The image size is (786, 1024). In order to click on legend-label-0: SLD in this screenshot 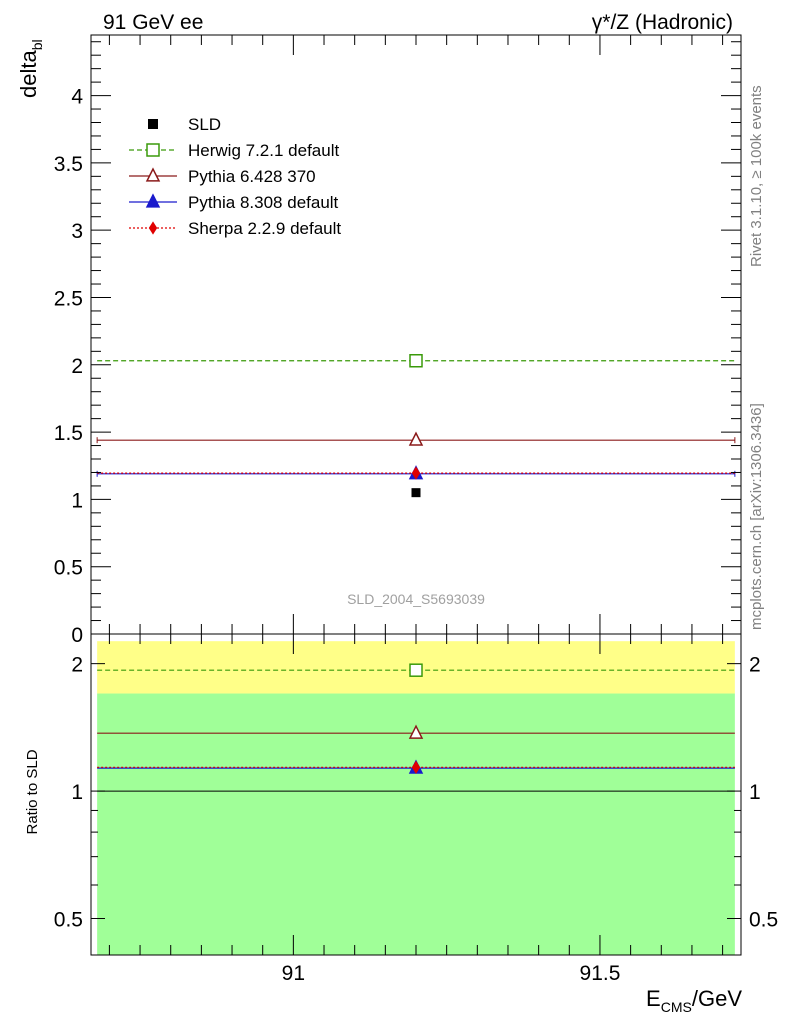, I will do `click(204, 124)`.